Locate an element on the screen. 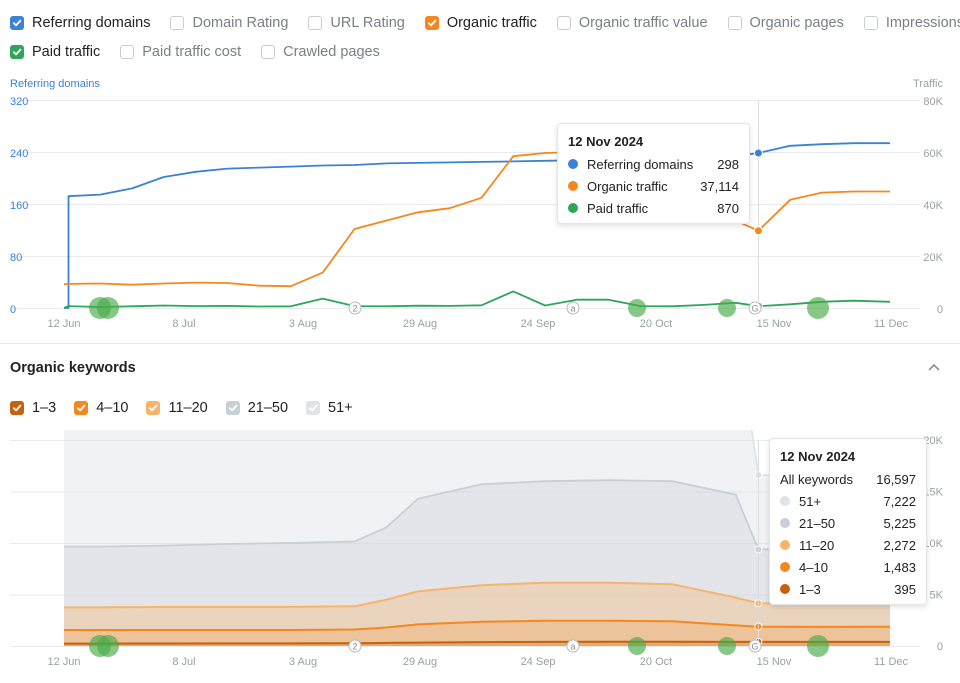  left-tick-label: 320 is located at coordinates (19, 102).